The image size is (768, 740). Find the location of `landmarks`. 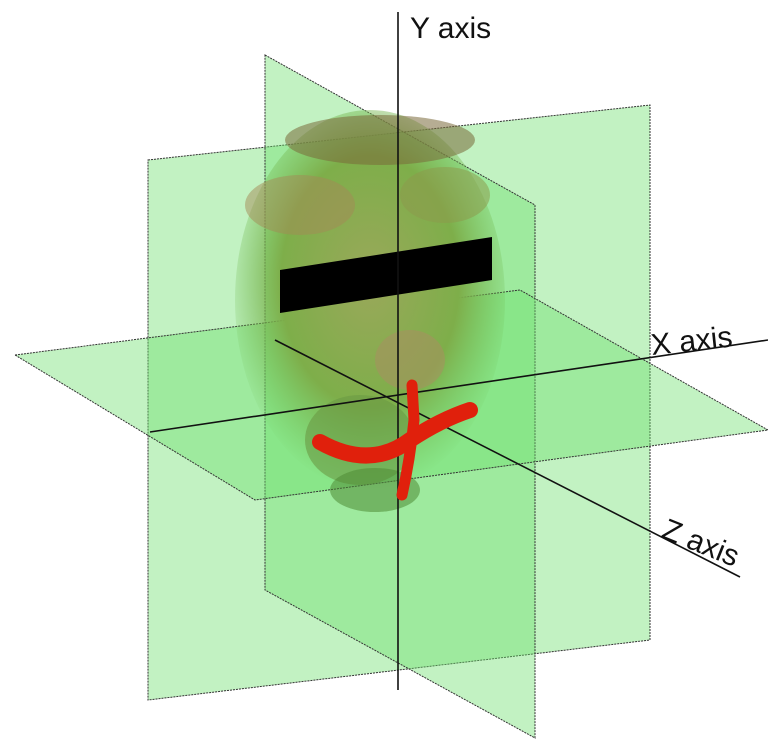

landmarks is located at coordinates (395, 440).